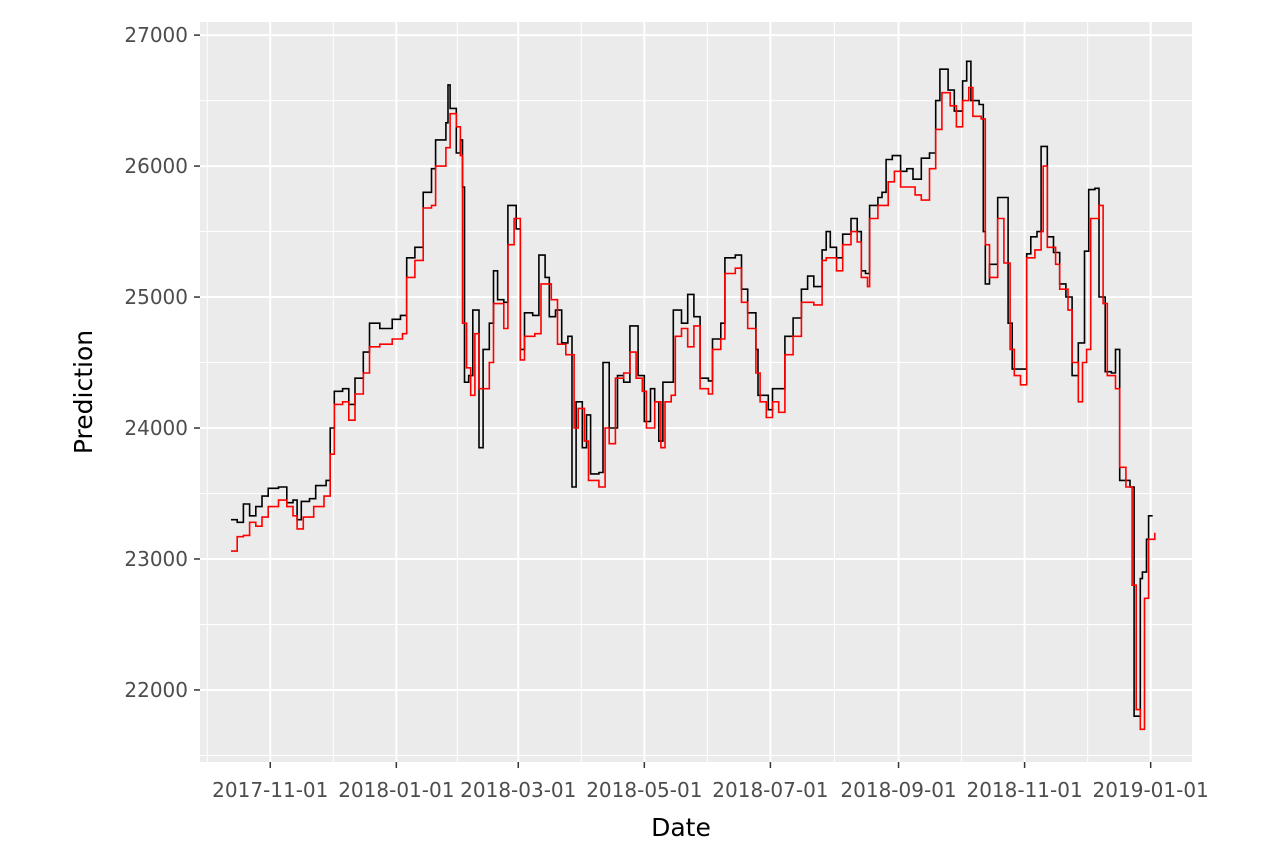 This screenshot has height=866, width=1271. What do you see at coordinates (156, 559) in the screenshot?
I see `y-tick-label: 23000` at bounding box center [156, 559].